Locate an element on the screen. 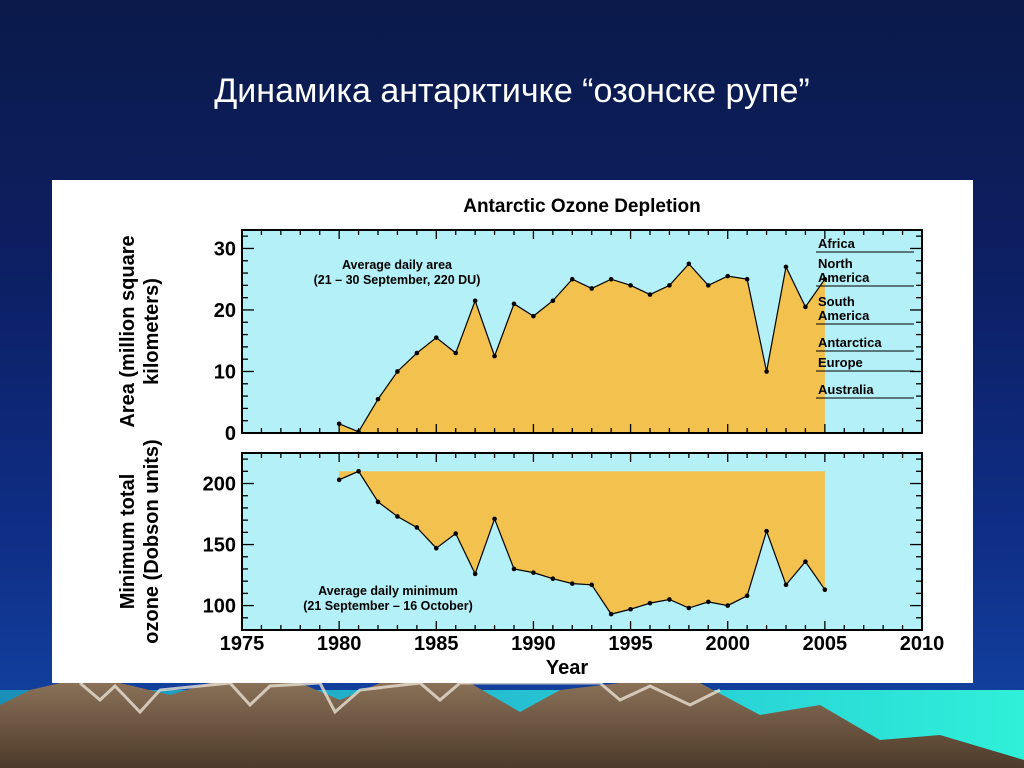  y-axis-label: kilometers) is located at coordinates (152, 331).